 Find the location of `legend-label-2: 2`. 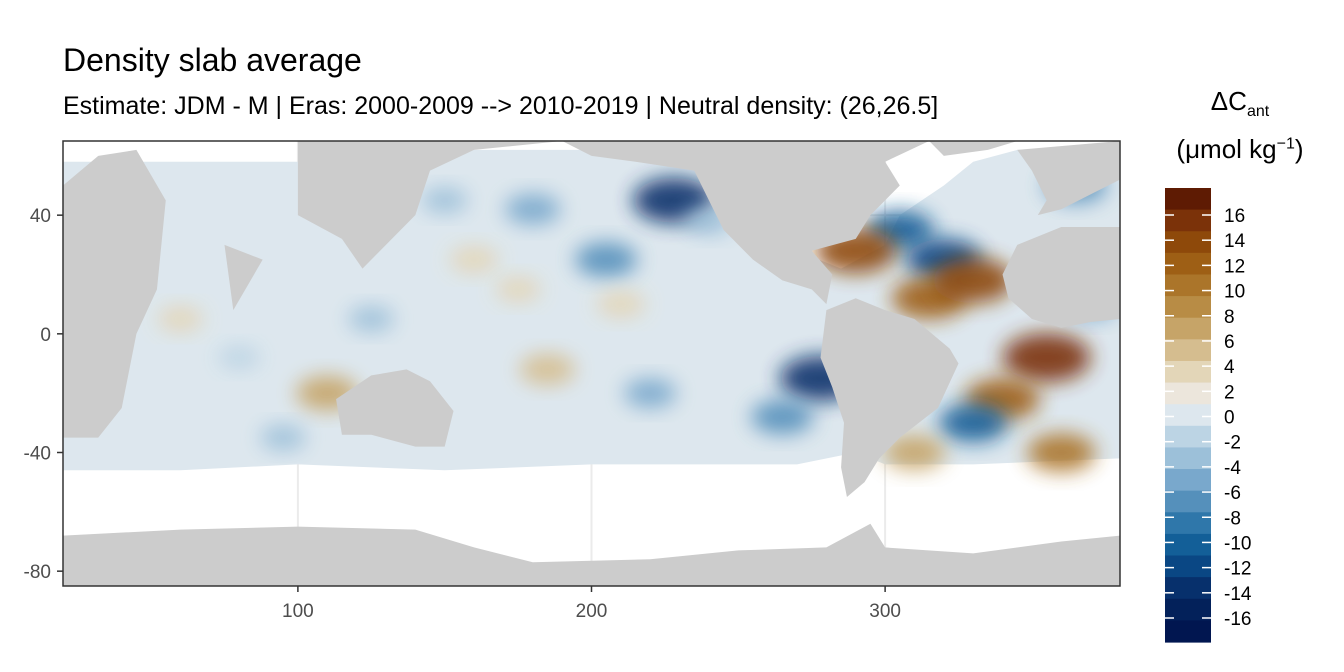

legend-label-2: 2 is located at coordinates (1229, 392).